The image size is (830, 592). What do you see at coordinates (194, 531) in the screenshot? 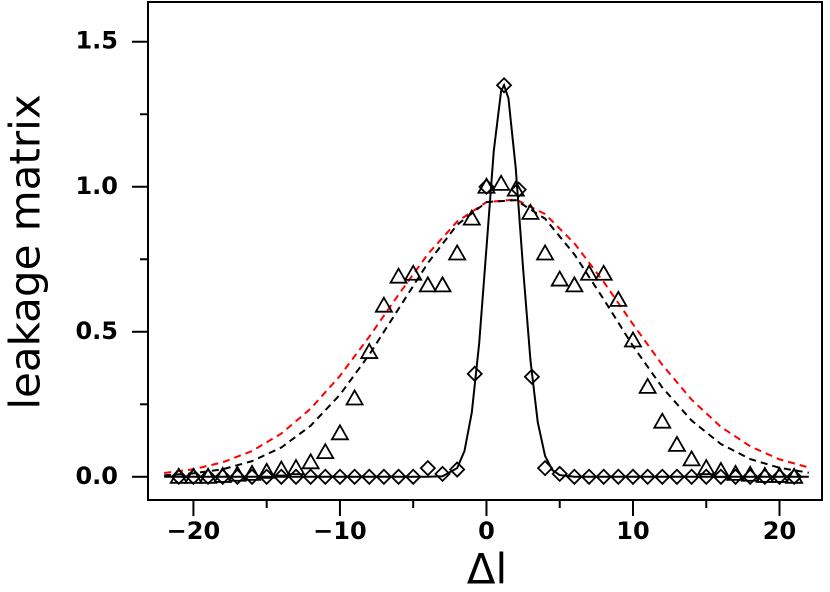
I see `x-tick-label: −20` at bounding box center [194, 531].